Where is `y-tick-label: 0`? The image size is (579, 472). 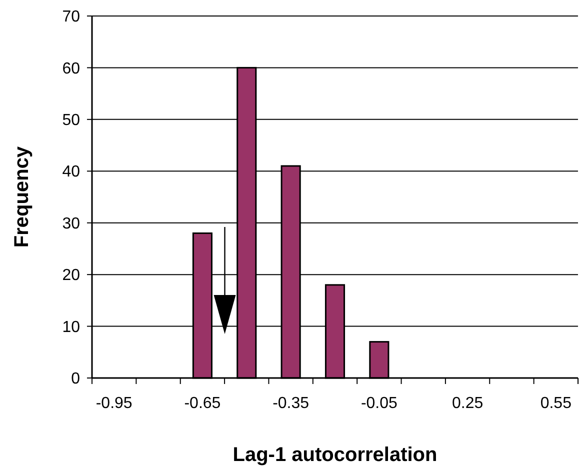
y-tick-label: 0 is located at coordinates (75, 379).